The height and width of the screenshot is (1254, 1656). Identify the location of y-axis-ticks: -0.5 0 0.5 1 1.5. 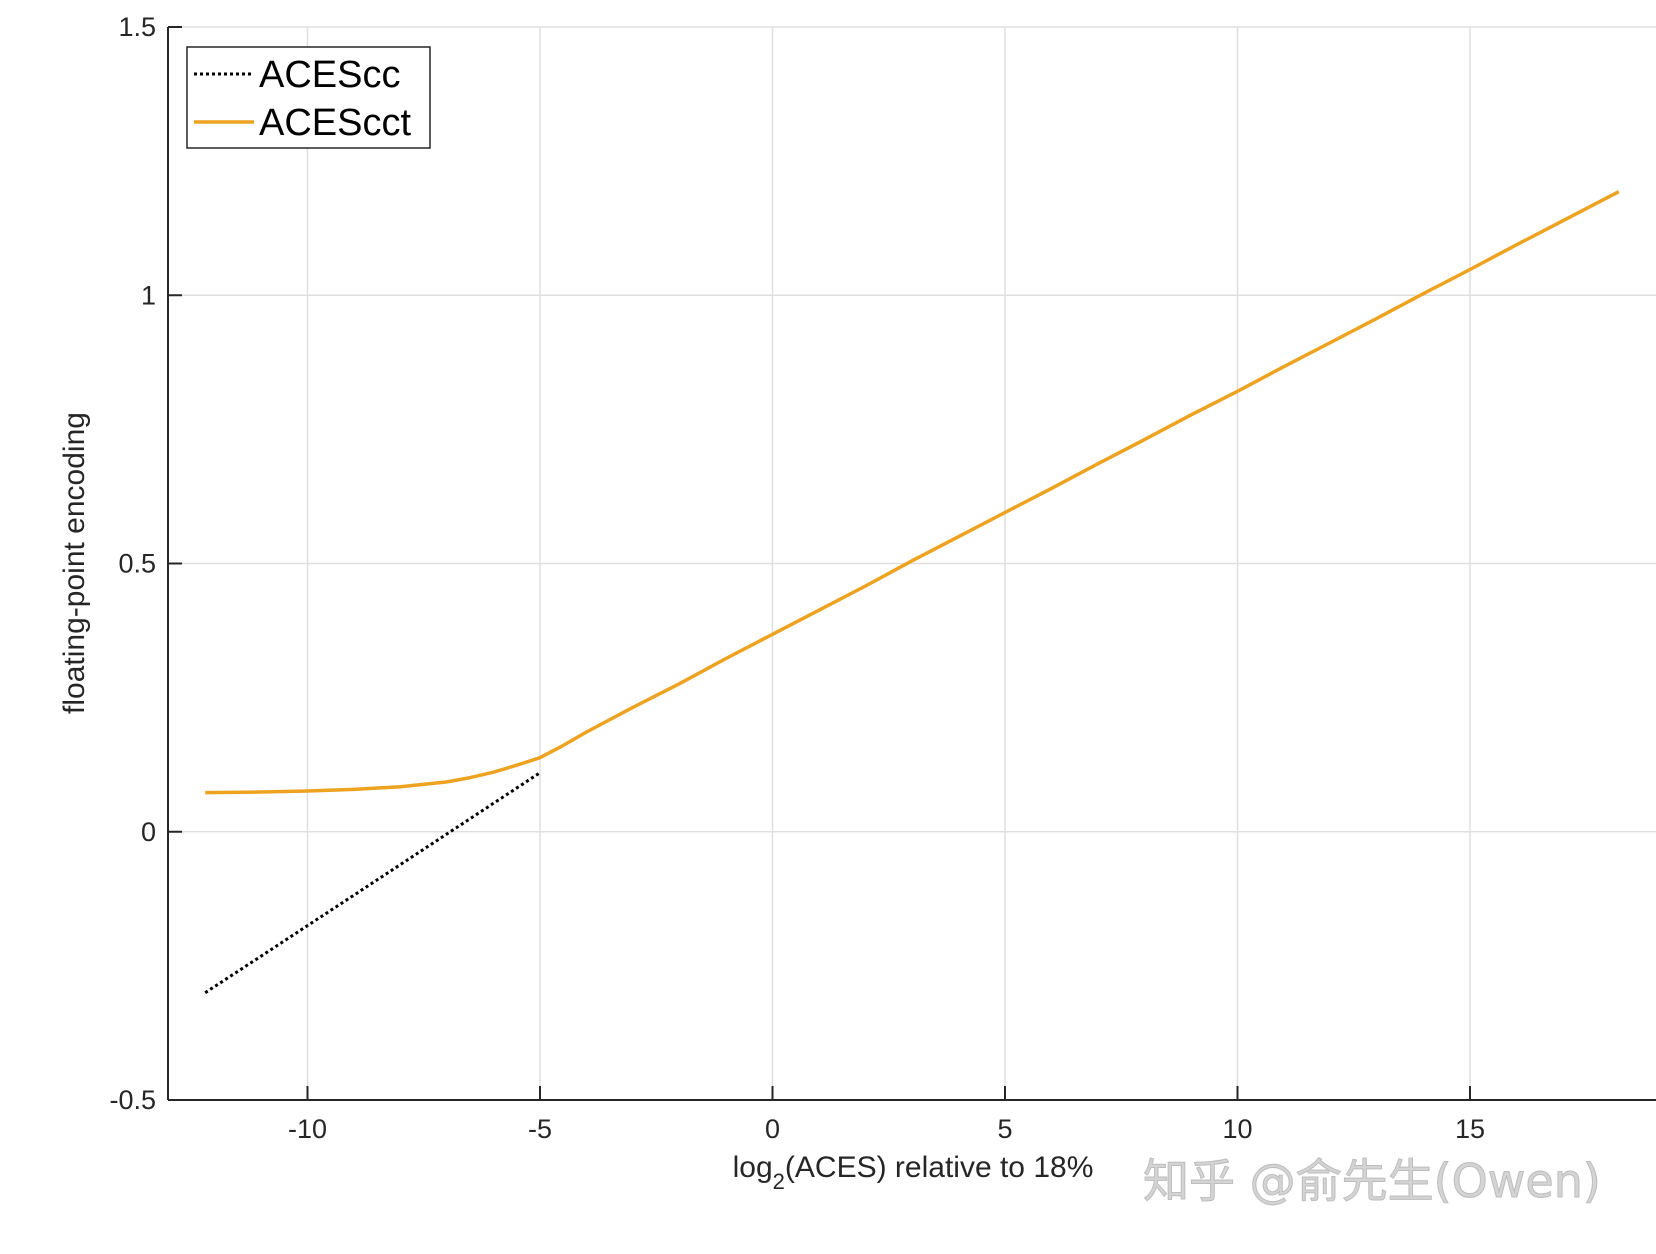
(145, 563).